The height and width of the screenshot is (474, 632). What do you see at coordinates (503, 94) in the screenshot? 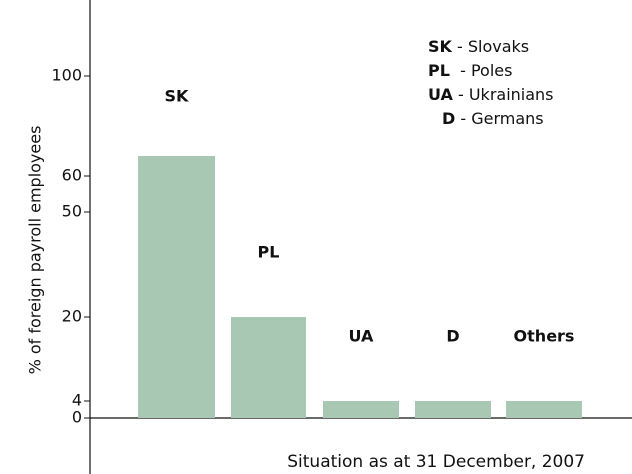
I see `legend-label: - Ukrainians` at bounding box center [503, 94].